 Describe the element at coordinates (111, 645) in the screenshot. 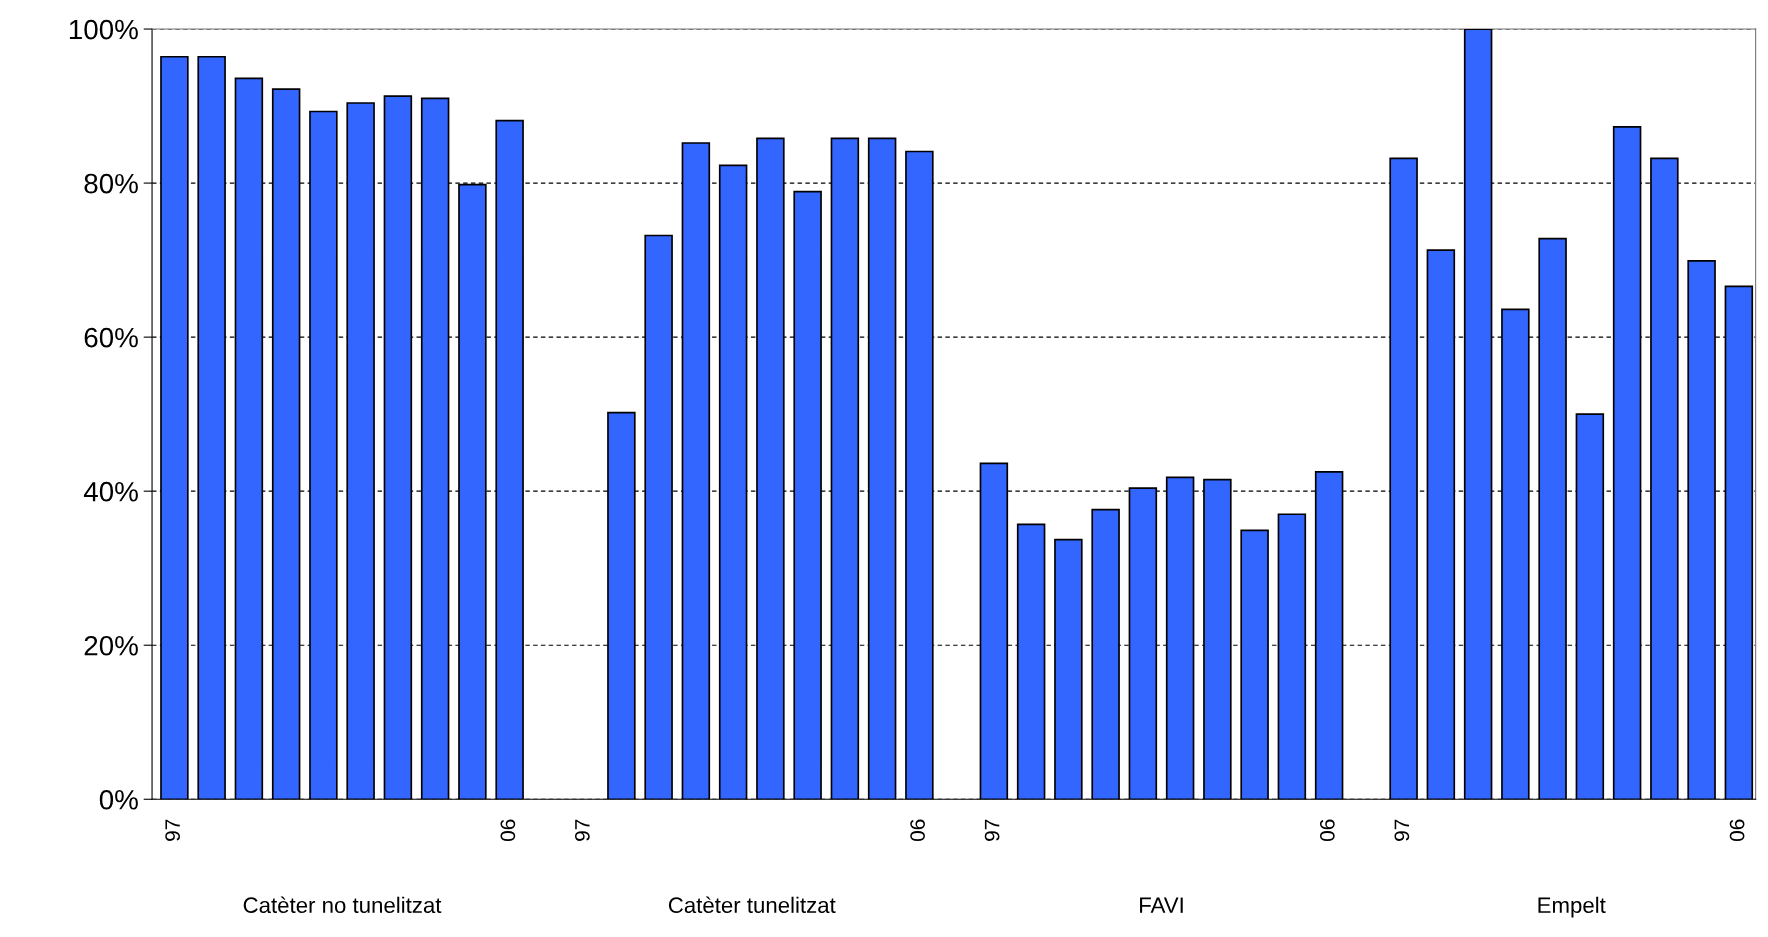

I see `y-tick-label: 20%` at that location.